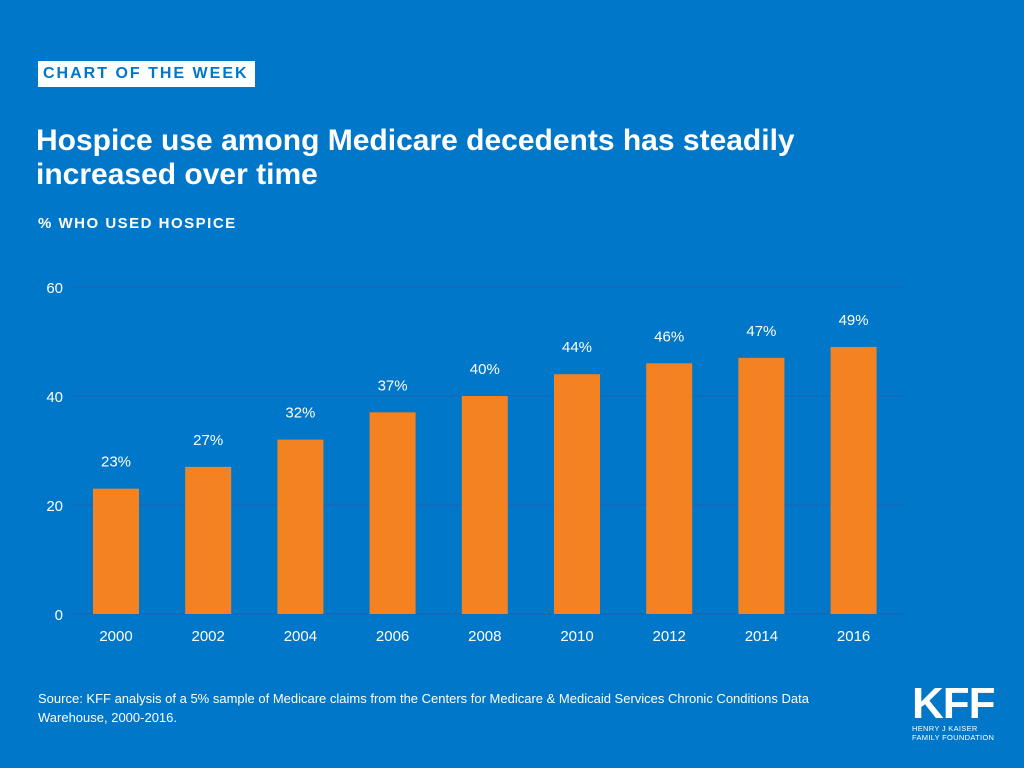  What do you see at coordinates (300, 636) in the screenshot?
I see `x-tick-label: 2004` at bounding box center [300, 636].